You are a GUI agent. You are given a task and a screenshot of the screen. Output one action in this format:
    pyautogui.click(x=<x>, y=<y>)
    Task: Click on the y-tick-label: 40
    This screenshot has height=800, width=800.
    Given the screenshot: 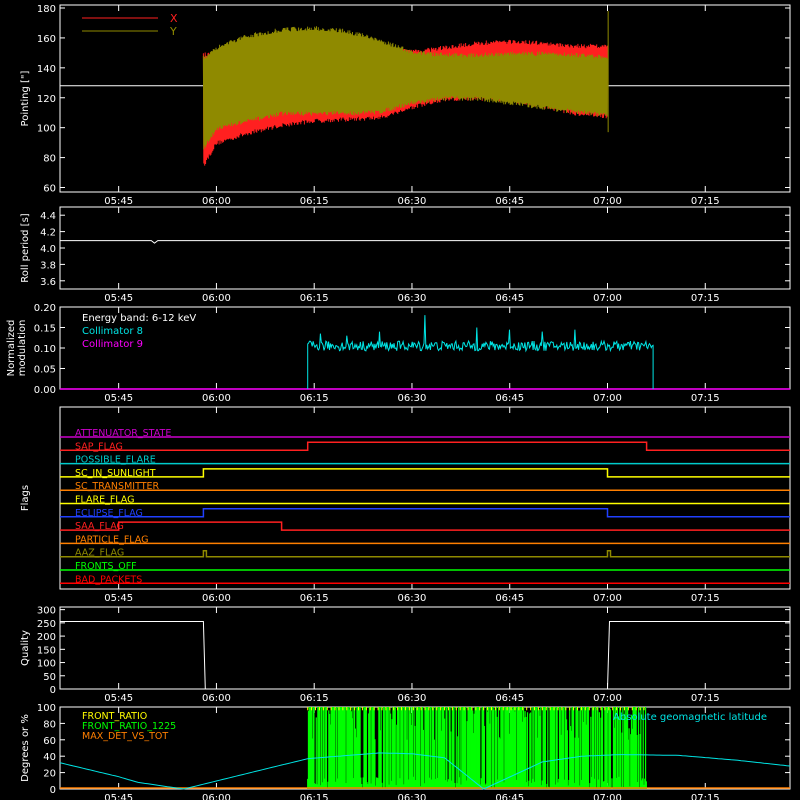 What is the action you would take?
    pyautogui.click(x=49, y=757)
    